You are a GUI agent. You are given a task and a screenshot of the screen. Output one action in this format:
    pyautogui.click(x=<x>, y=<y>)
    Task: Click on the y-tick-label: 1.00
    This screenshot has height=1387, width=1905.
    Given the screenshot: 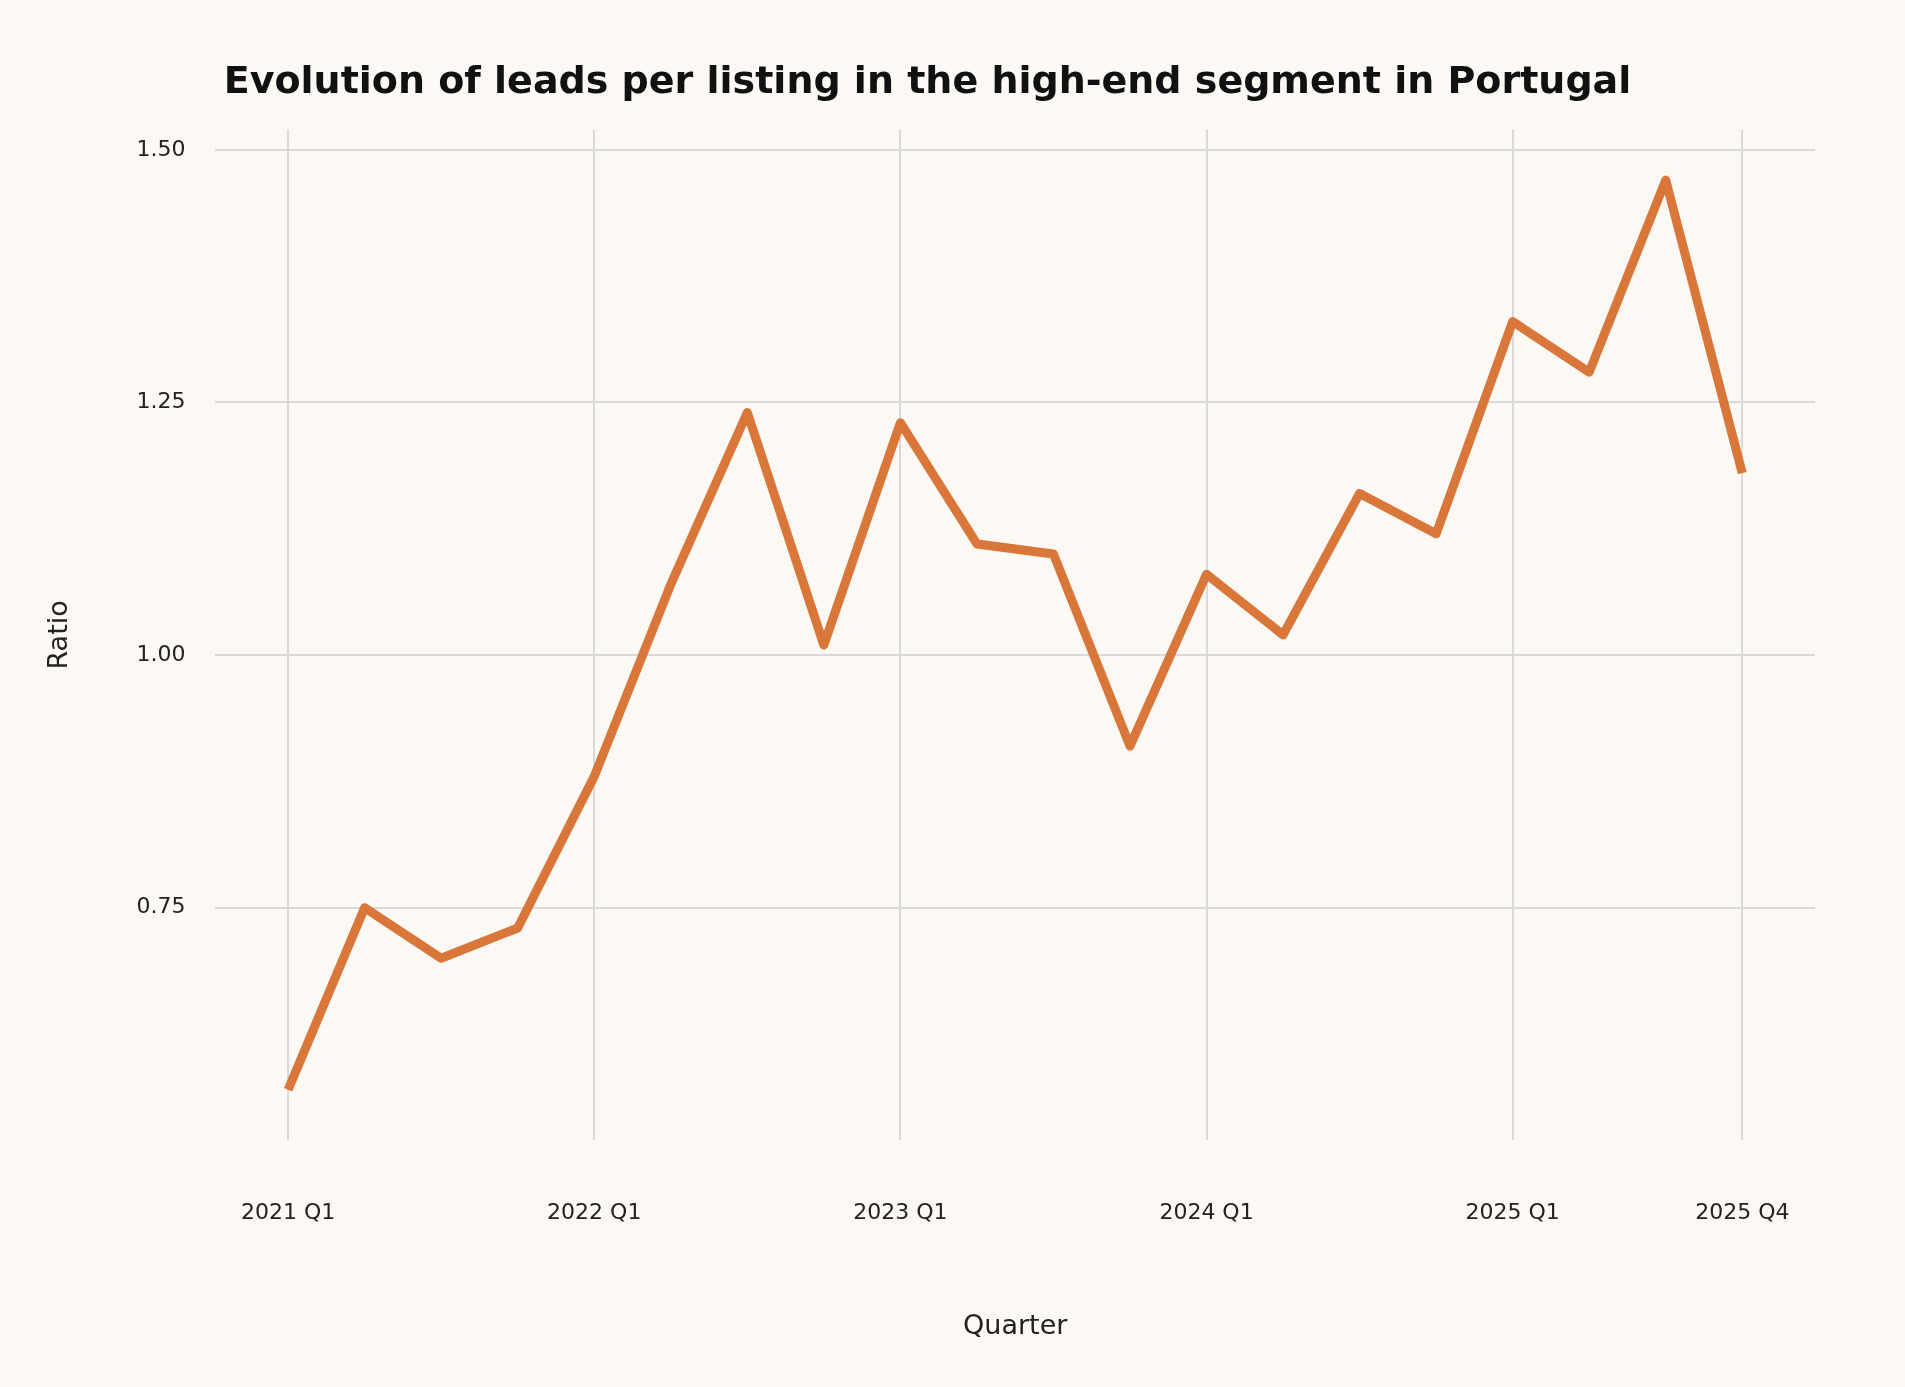 What is the action you would take?
    pyautogui.click(x=161, y=653)
    